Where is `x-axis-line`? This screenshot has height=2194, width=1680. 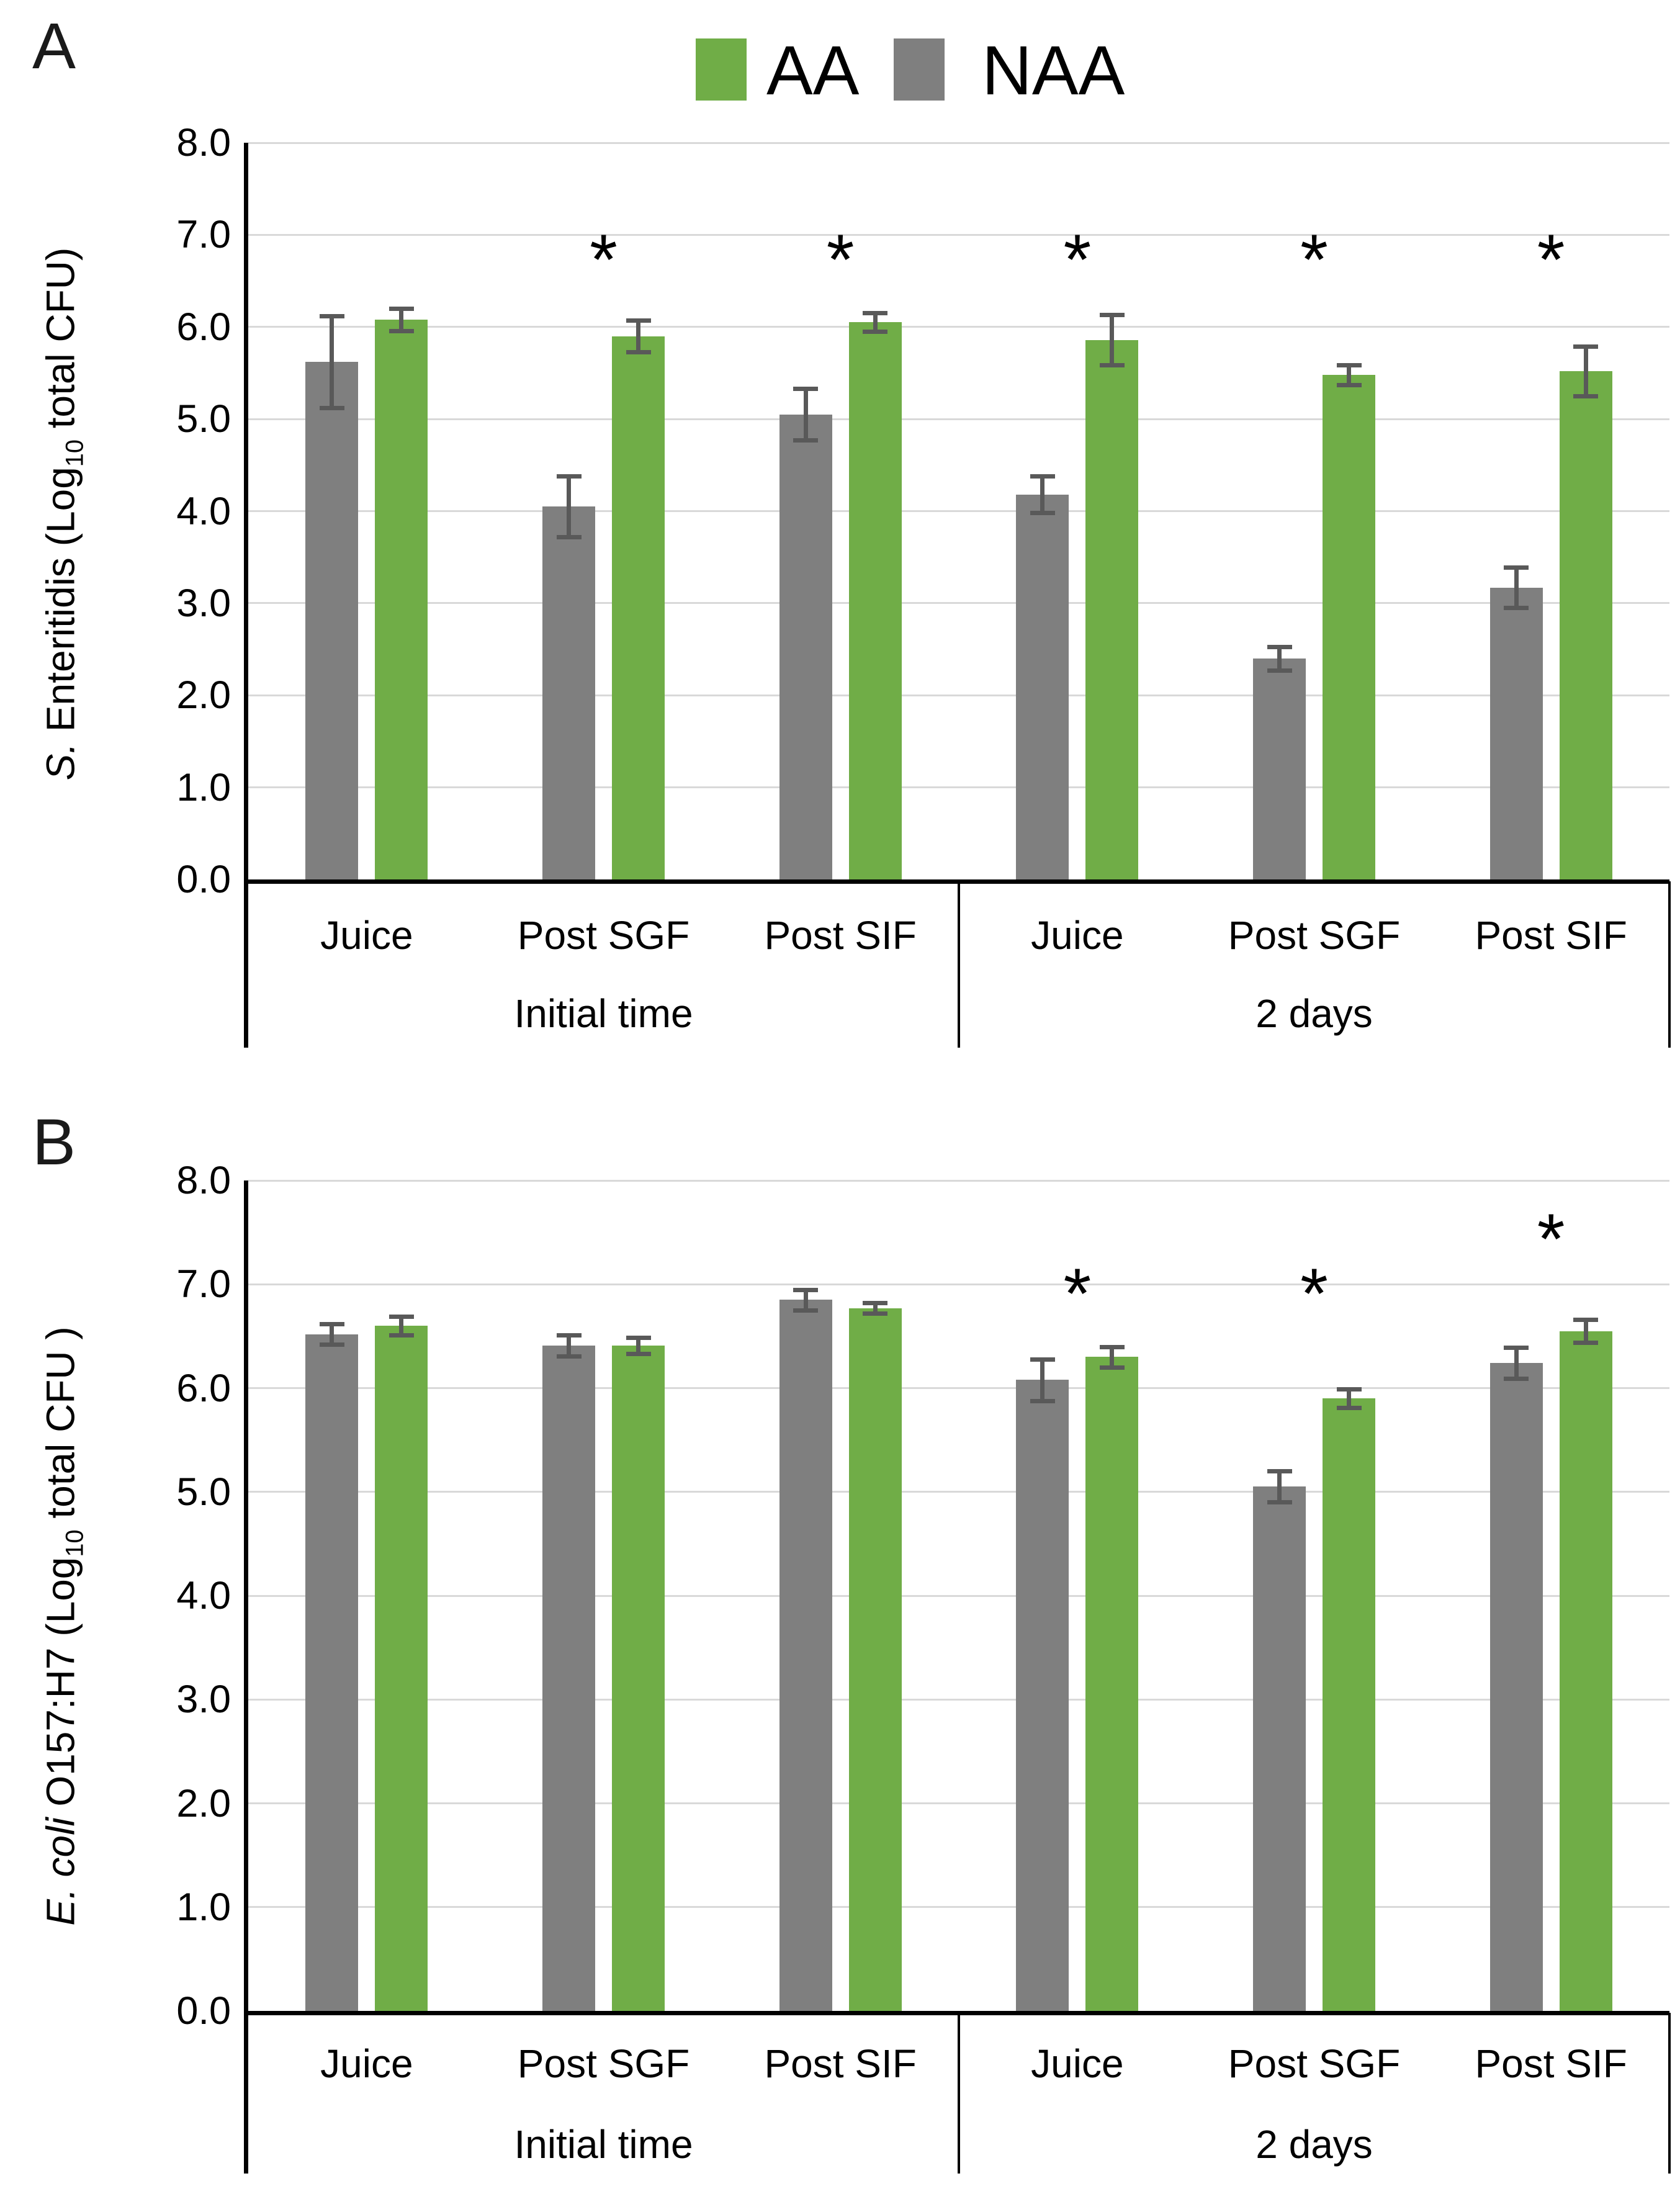 x-axis-line is located at coordinates (957, 2013).